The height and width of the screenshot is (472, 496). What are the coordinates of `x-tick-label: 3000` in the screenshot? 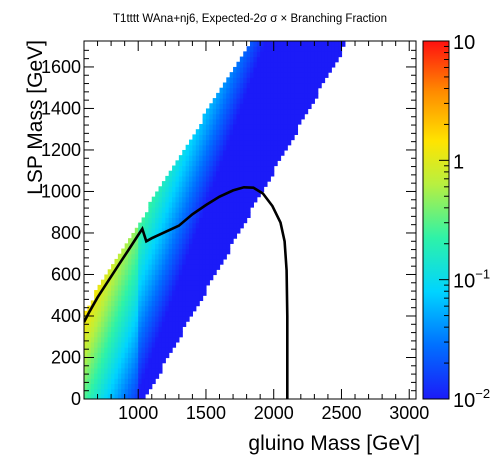 It's located at (409, 413).